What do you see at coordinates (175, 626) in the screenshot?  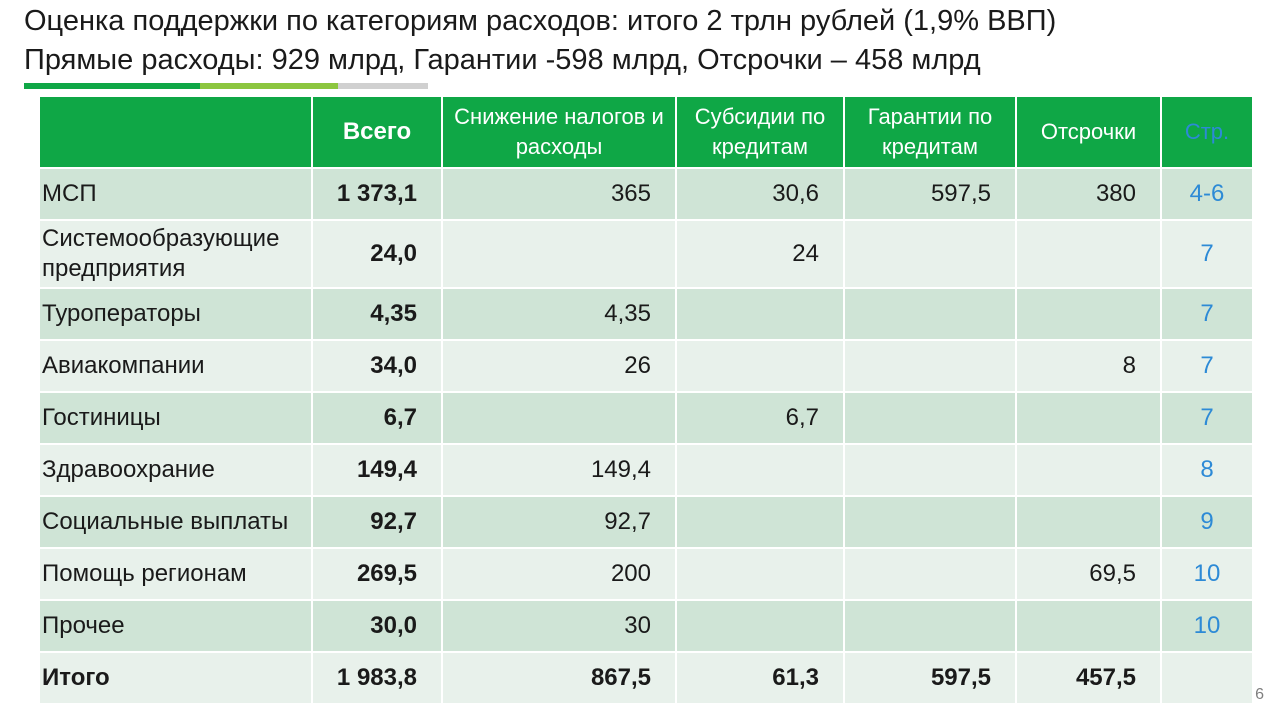 I see `cell-category: Прочее` at bounding box center [175, 626].